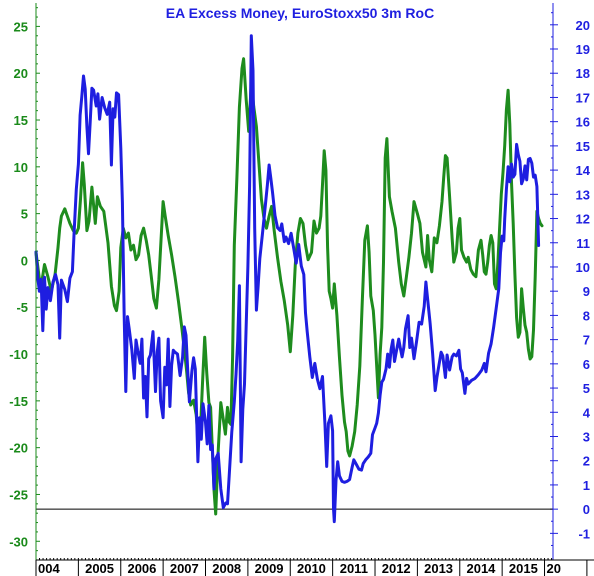 The height and width of the screenshot is (576, 594). What do you see at coordinates (586, 436) in the screenshot?
I see `right-tick-label: 3` at bounding box center [586, 436].